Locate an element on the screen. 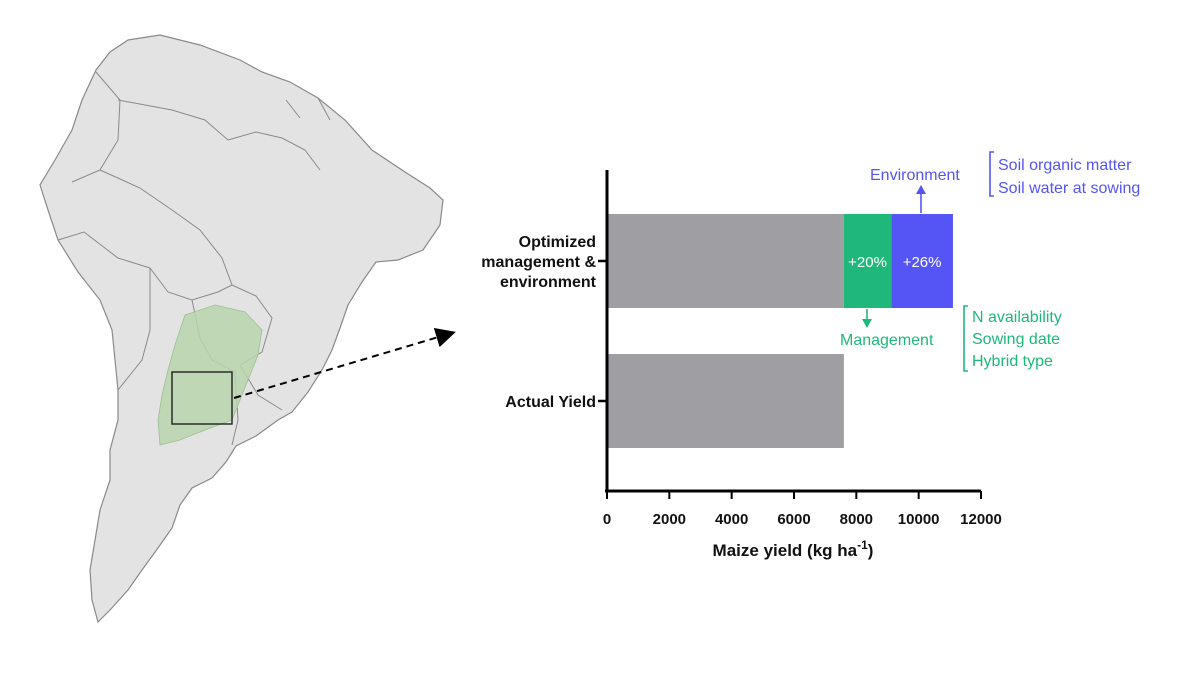 Image resolution: width=1200 pixels, height=675 pixels. x-tick-label: 10000 is located at coordinates (919, 519).